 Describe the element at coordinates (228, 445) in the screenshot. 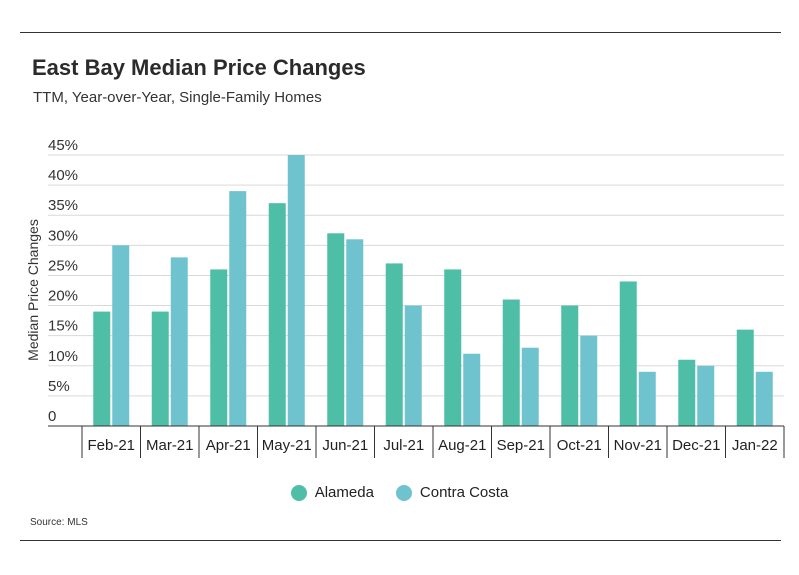

I see `x-tick-label: Apr-21` at that location.